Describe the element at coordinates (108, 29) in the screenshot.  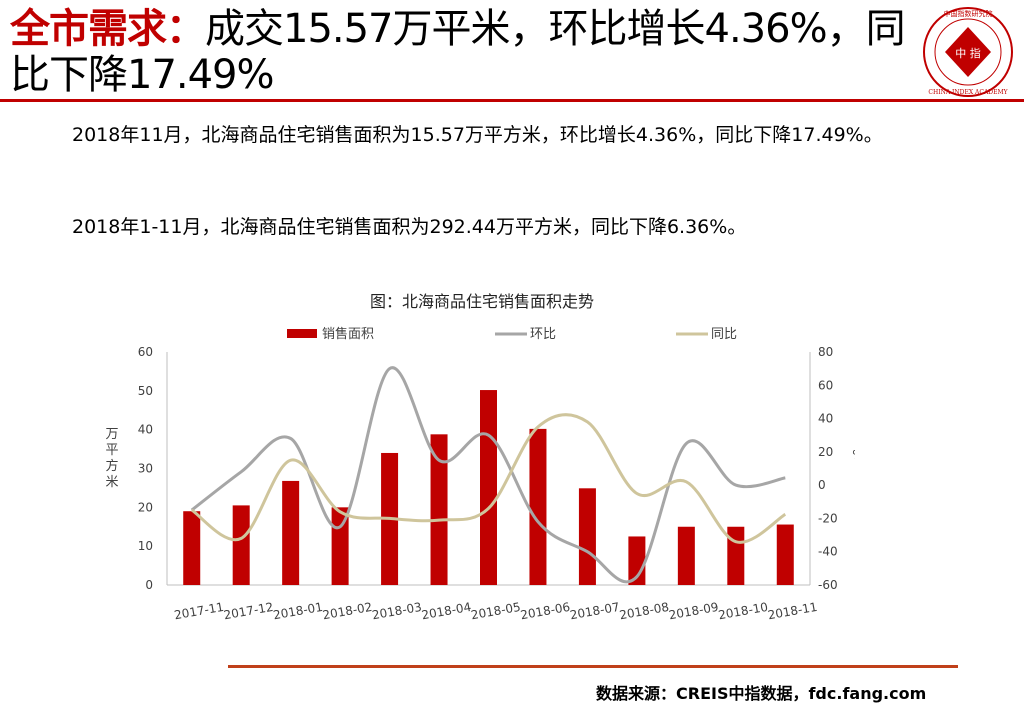
I see `title-highlight: 全市需求：` at that location.